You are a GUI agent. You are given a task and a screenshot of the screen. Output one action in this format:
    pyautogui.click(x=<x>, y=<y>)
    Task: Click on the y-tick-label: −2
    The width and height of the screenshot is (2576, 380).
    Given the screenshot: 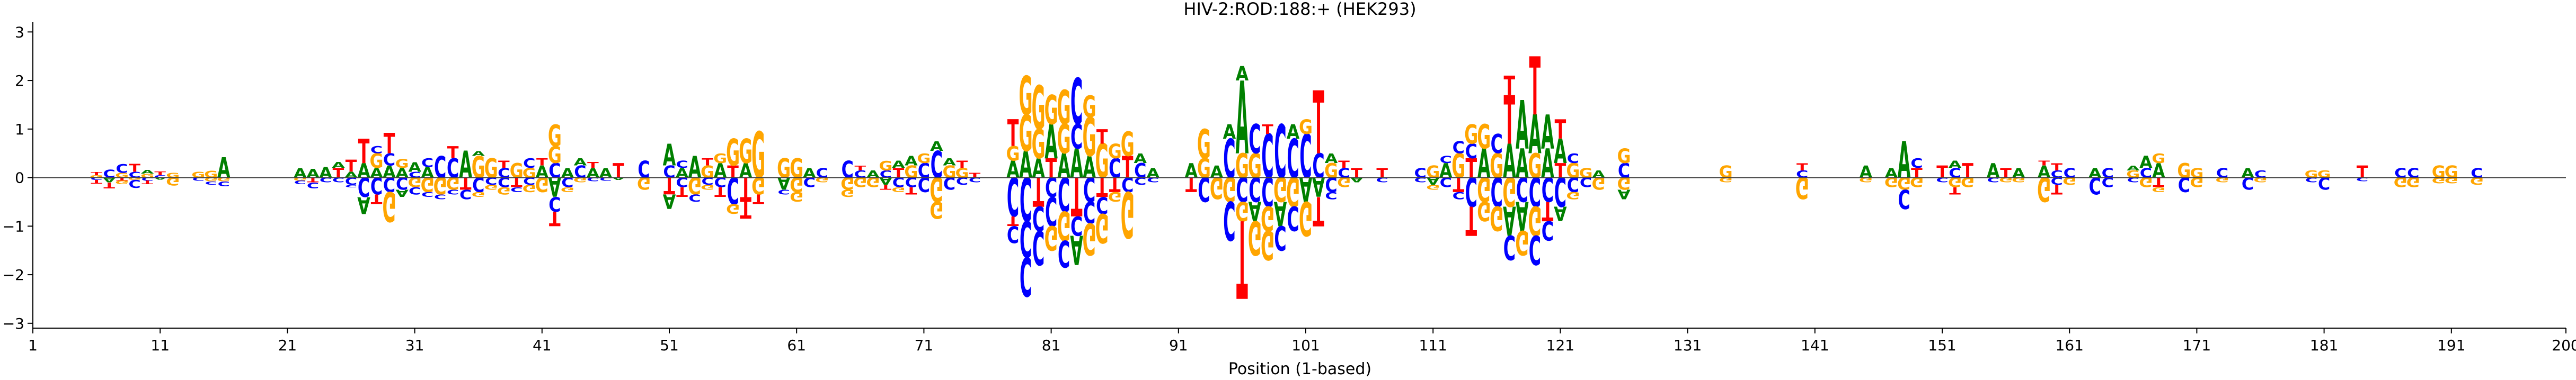 What is the action you would take?
    pyautogui.click(x=13, y=275)
    